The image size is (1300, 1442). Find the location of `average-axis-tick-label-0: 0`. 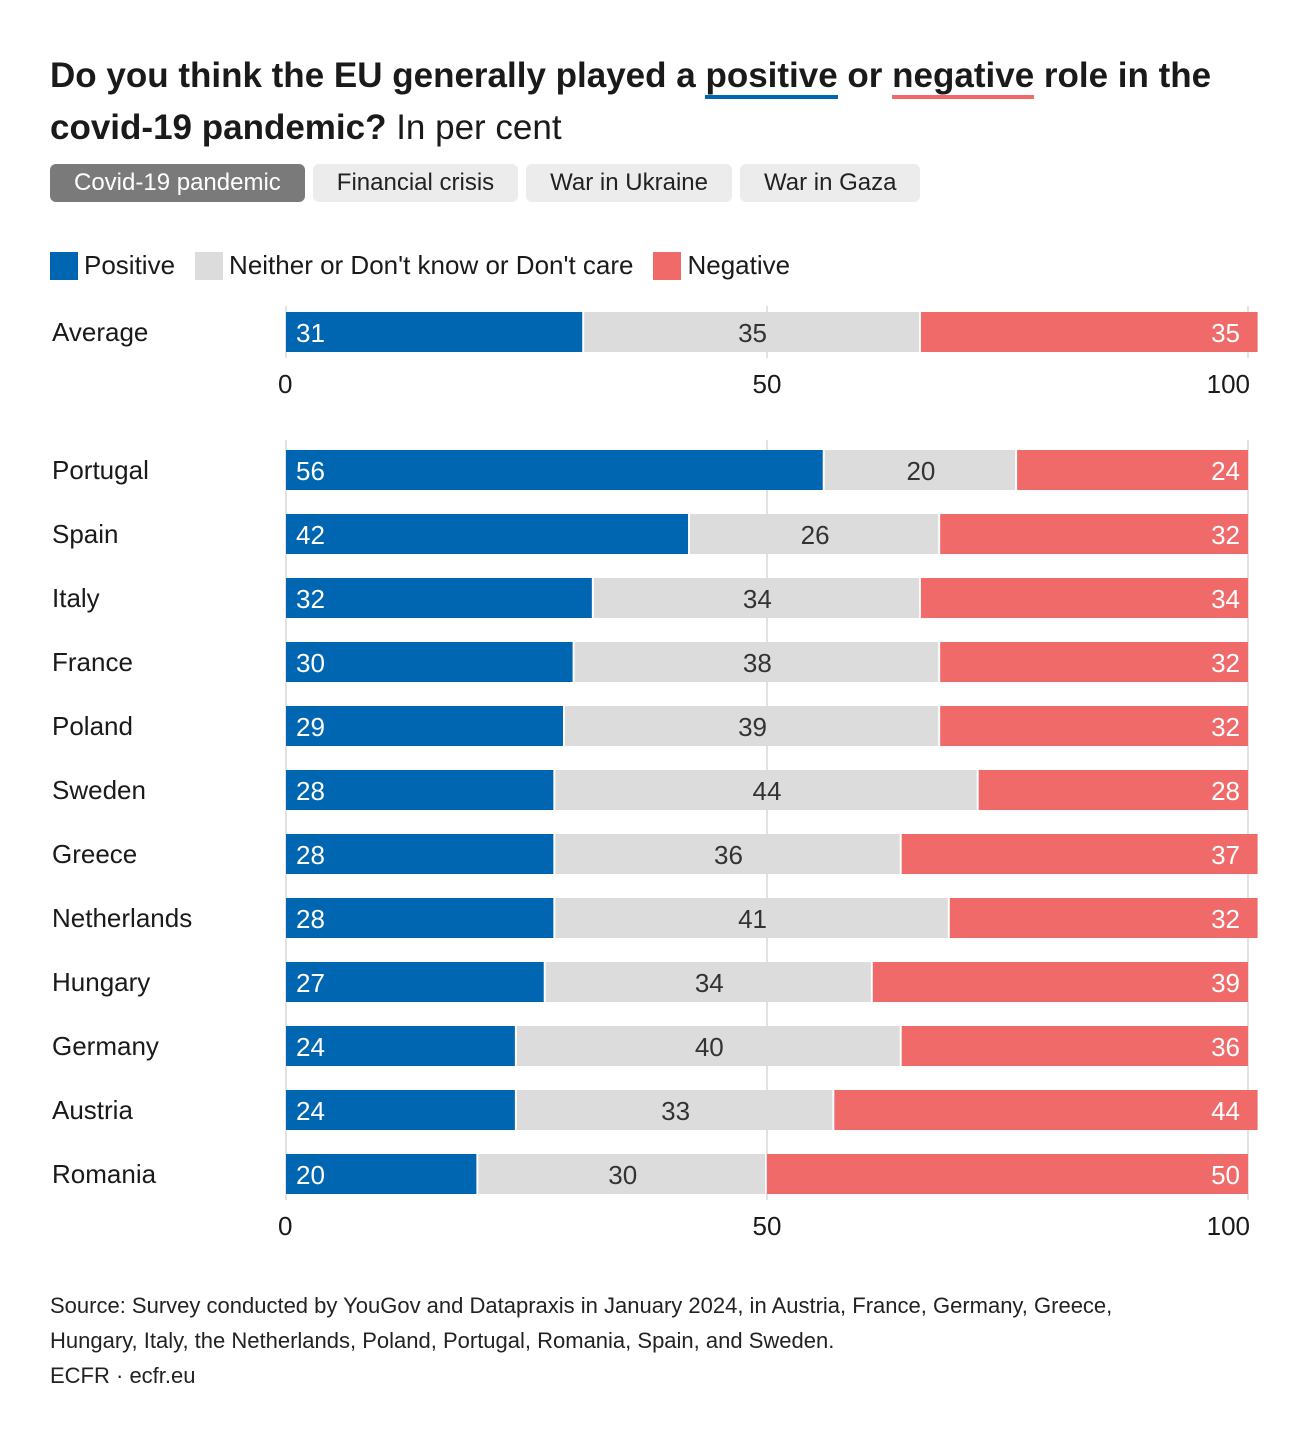

average-axis-tick-label-0: 0 is located at coordinates (285, 384).